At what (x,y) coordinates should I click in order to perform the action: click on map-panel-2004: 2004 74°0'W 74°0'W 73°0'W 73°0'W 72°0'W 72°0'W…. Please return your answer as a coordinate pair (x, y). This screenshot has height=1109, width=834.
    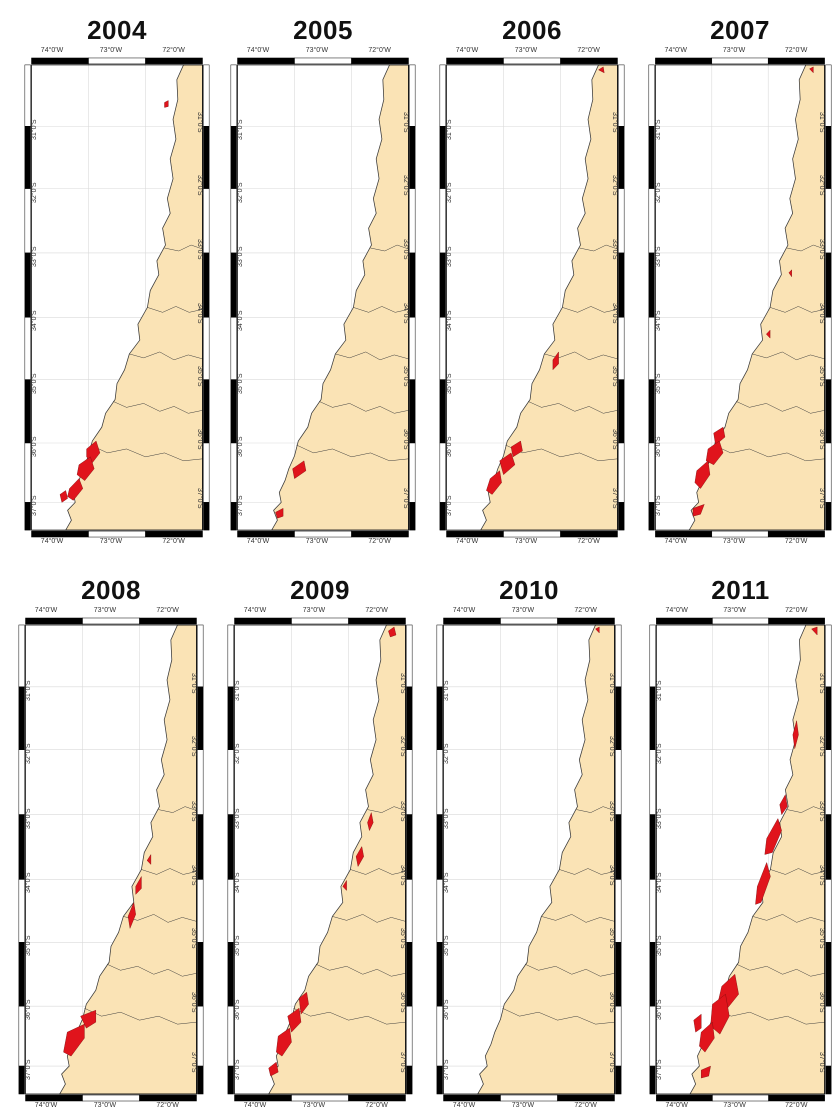
    Looking at the image, I should click on (117, 280).